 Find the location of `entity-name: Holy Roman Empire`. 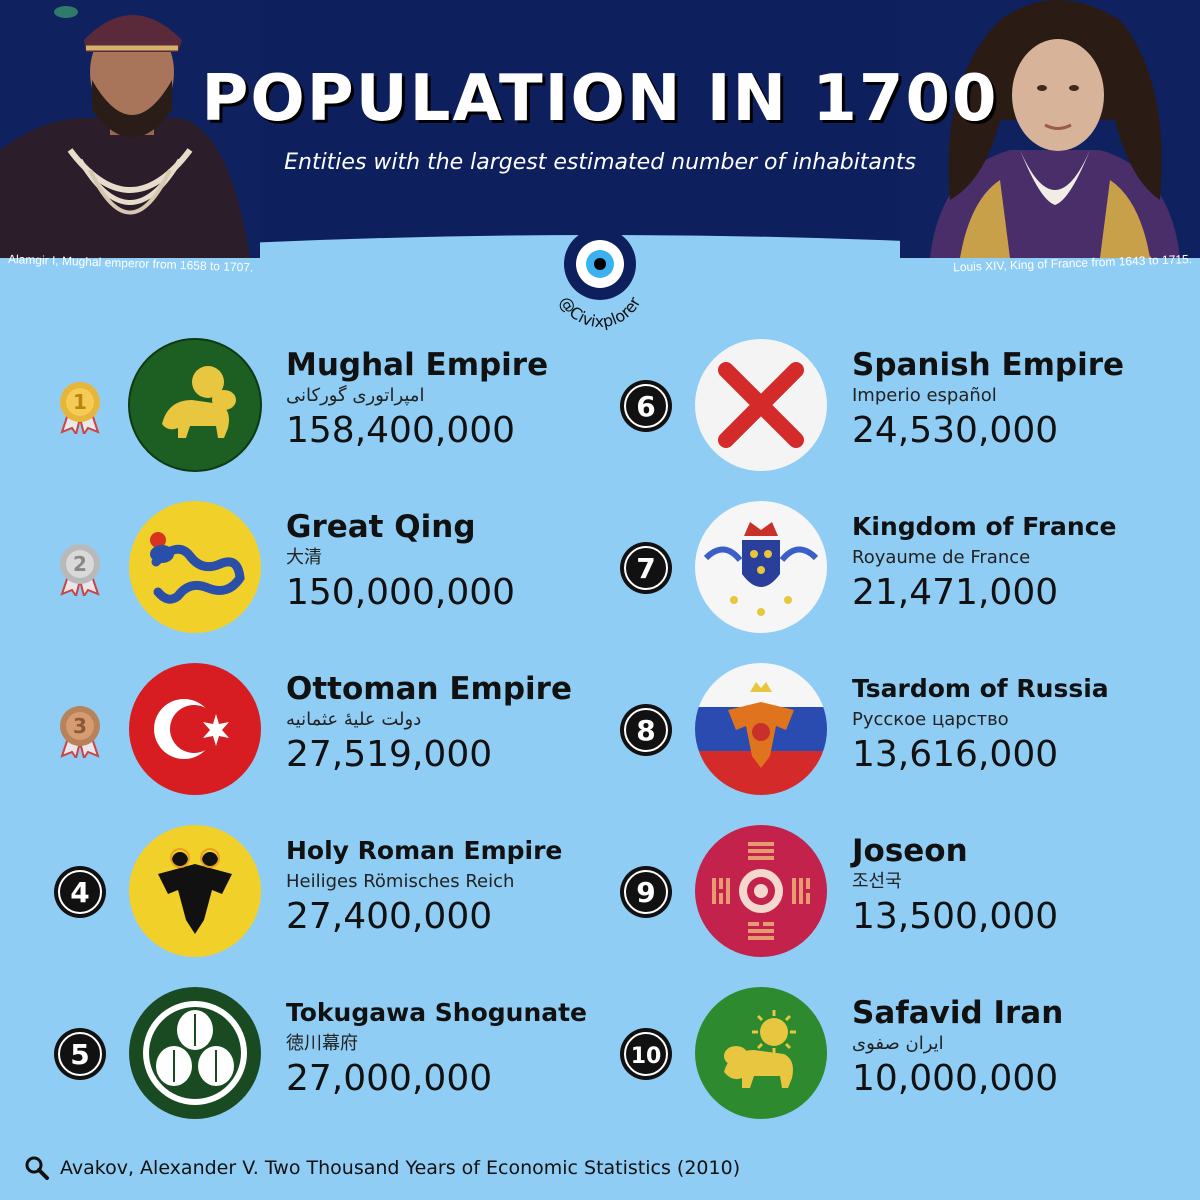

entity-name: Holy Roman Empire is located at coordinates (424, 850).